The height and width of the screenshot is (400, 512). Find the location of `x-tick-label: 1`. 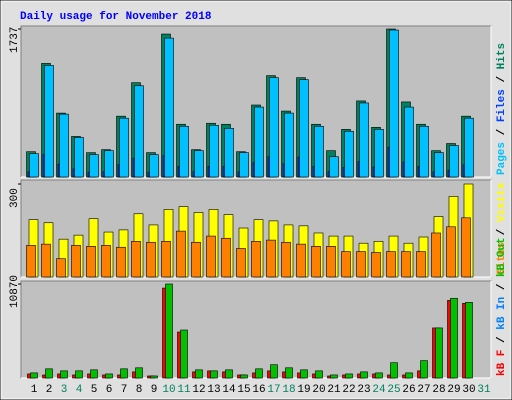

x-tick-label: 1 is located at coordinates (34, 390).